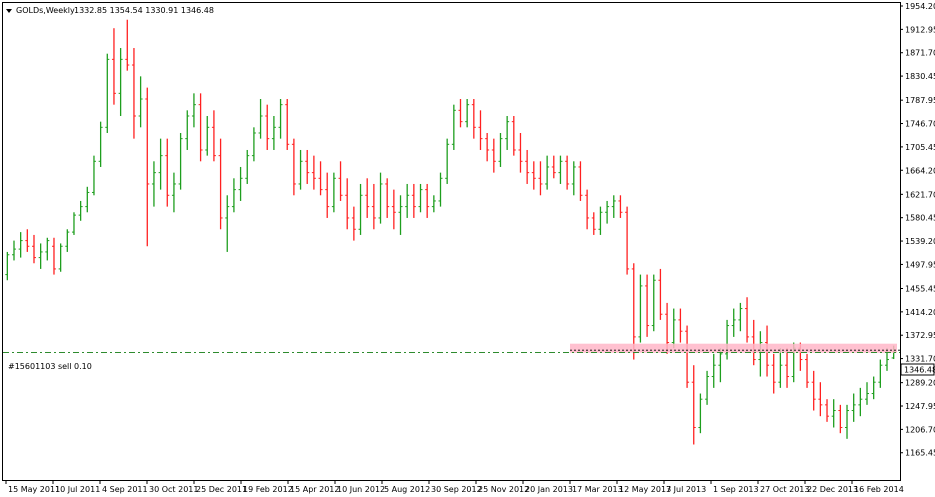  Describe the element at coordinates (920, 6) in the screenshot. I see `y-tick-label: 1954.20` at that location.